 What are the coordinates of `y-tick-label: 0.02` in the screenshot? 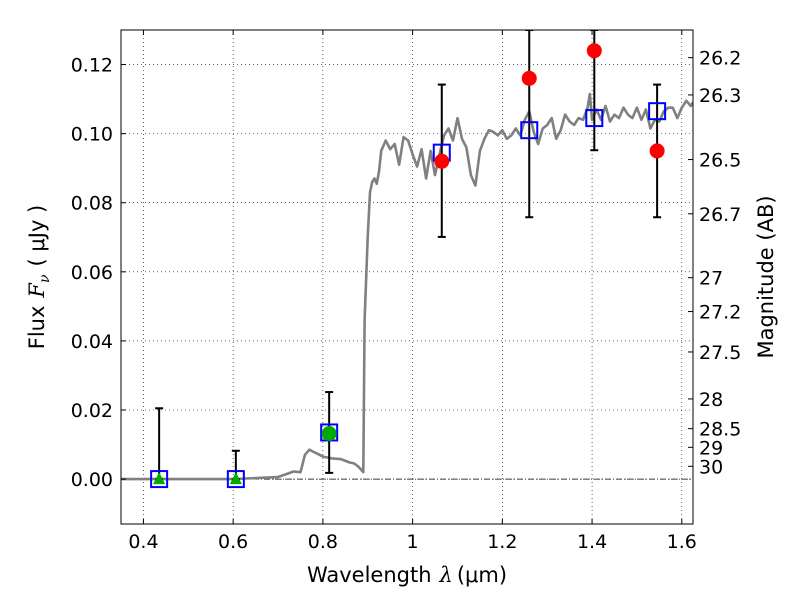 It's located at (92, 411).